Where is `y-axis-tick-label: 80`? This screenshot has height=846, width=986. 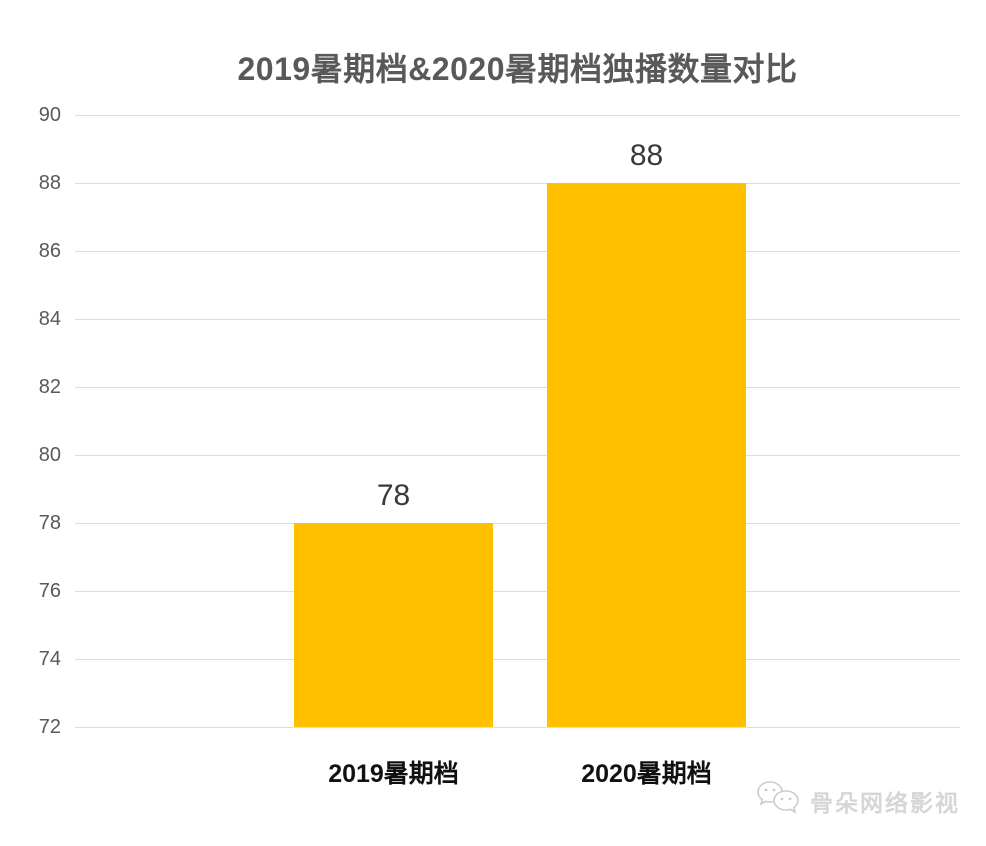
y-axis-tick-label: 80 is located at coordinates (49, 455).